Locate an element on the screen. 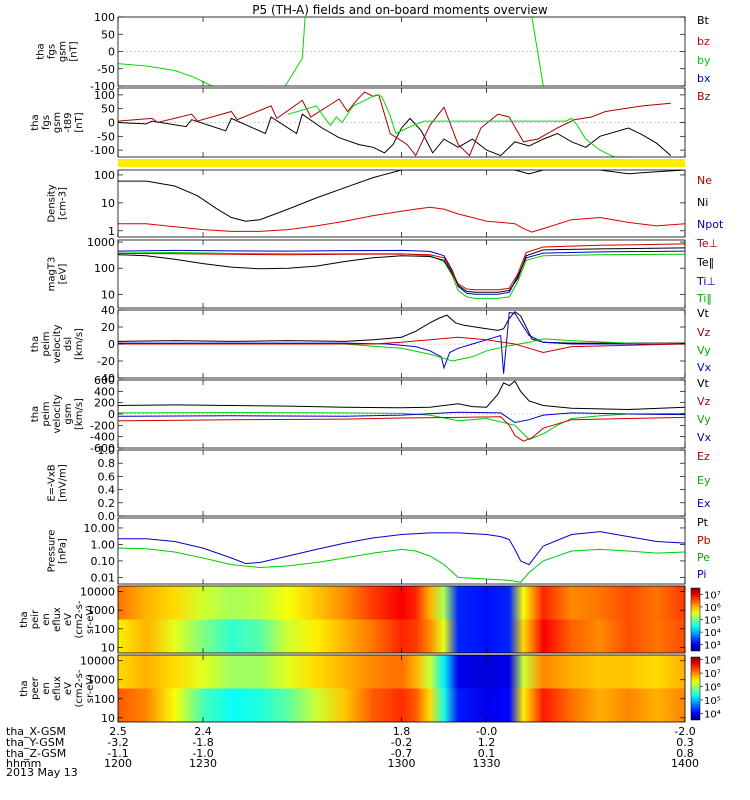  x-axis-row-value: -2.0 is located at coordinates (684, 731).